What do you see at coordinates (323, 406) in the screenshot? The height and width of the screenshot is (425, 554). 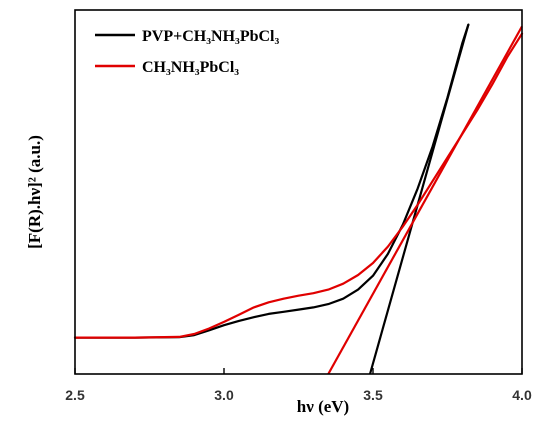 I see `x-axis-title: hν (eV)` at bounding box center [323, 406].